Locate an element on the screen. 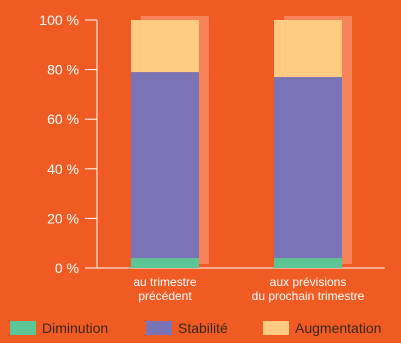 Image resolution: width=401 pixels, height=343 pixels. legend: Diminution Stabilité Augmentation is located at coordinates (205, 328).